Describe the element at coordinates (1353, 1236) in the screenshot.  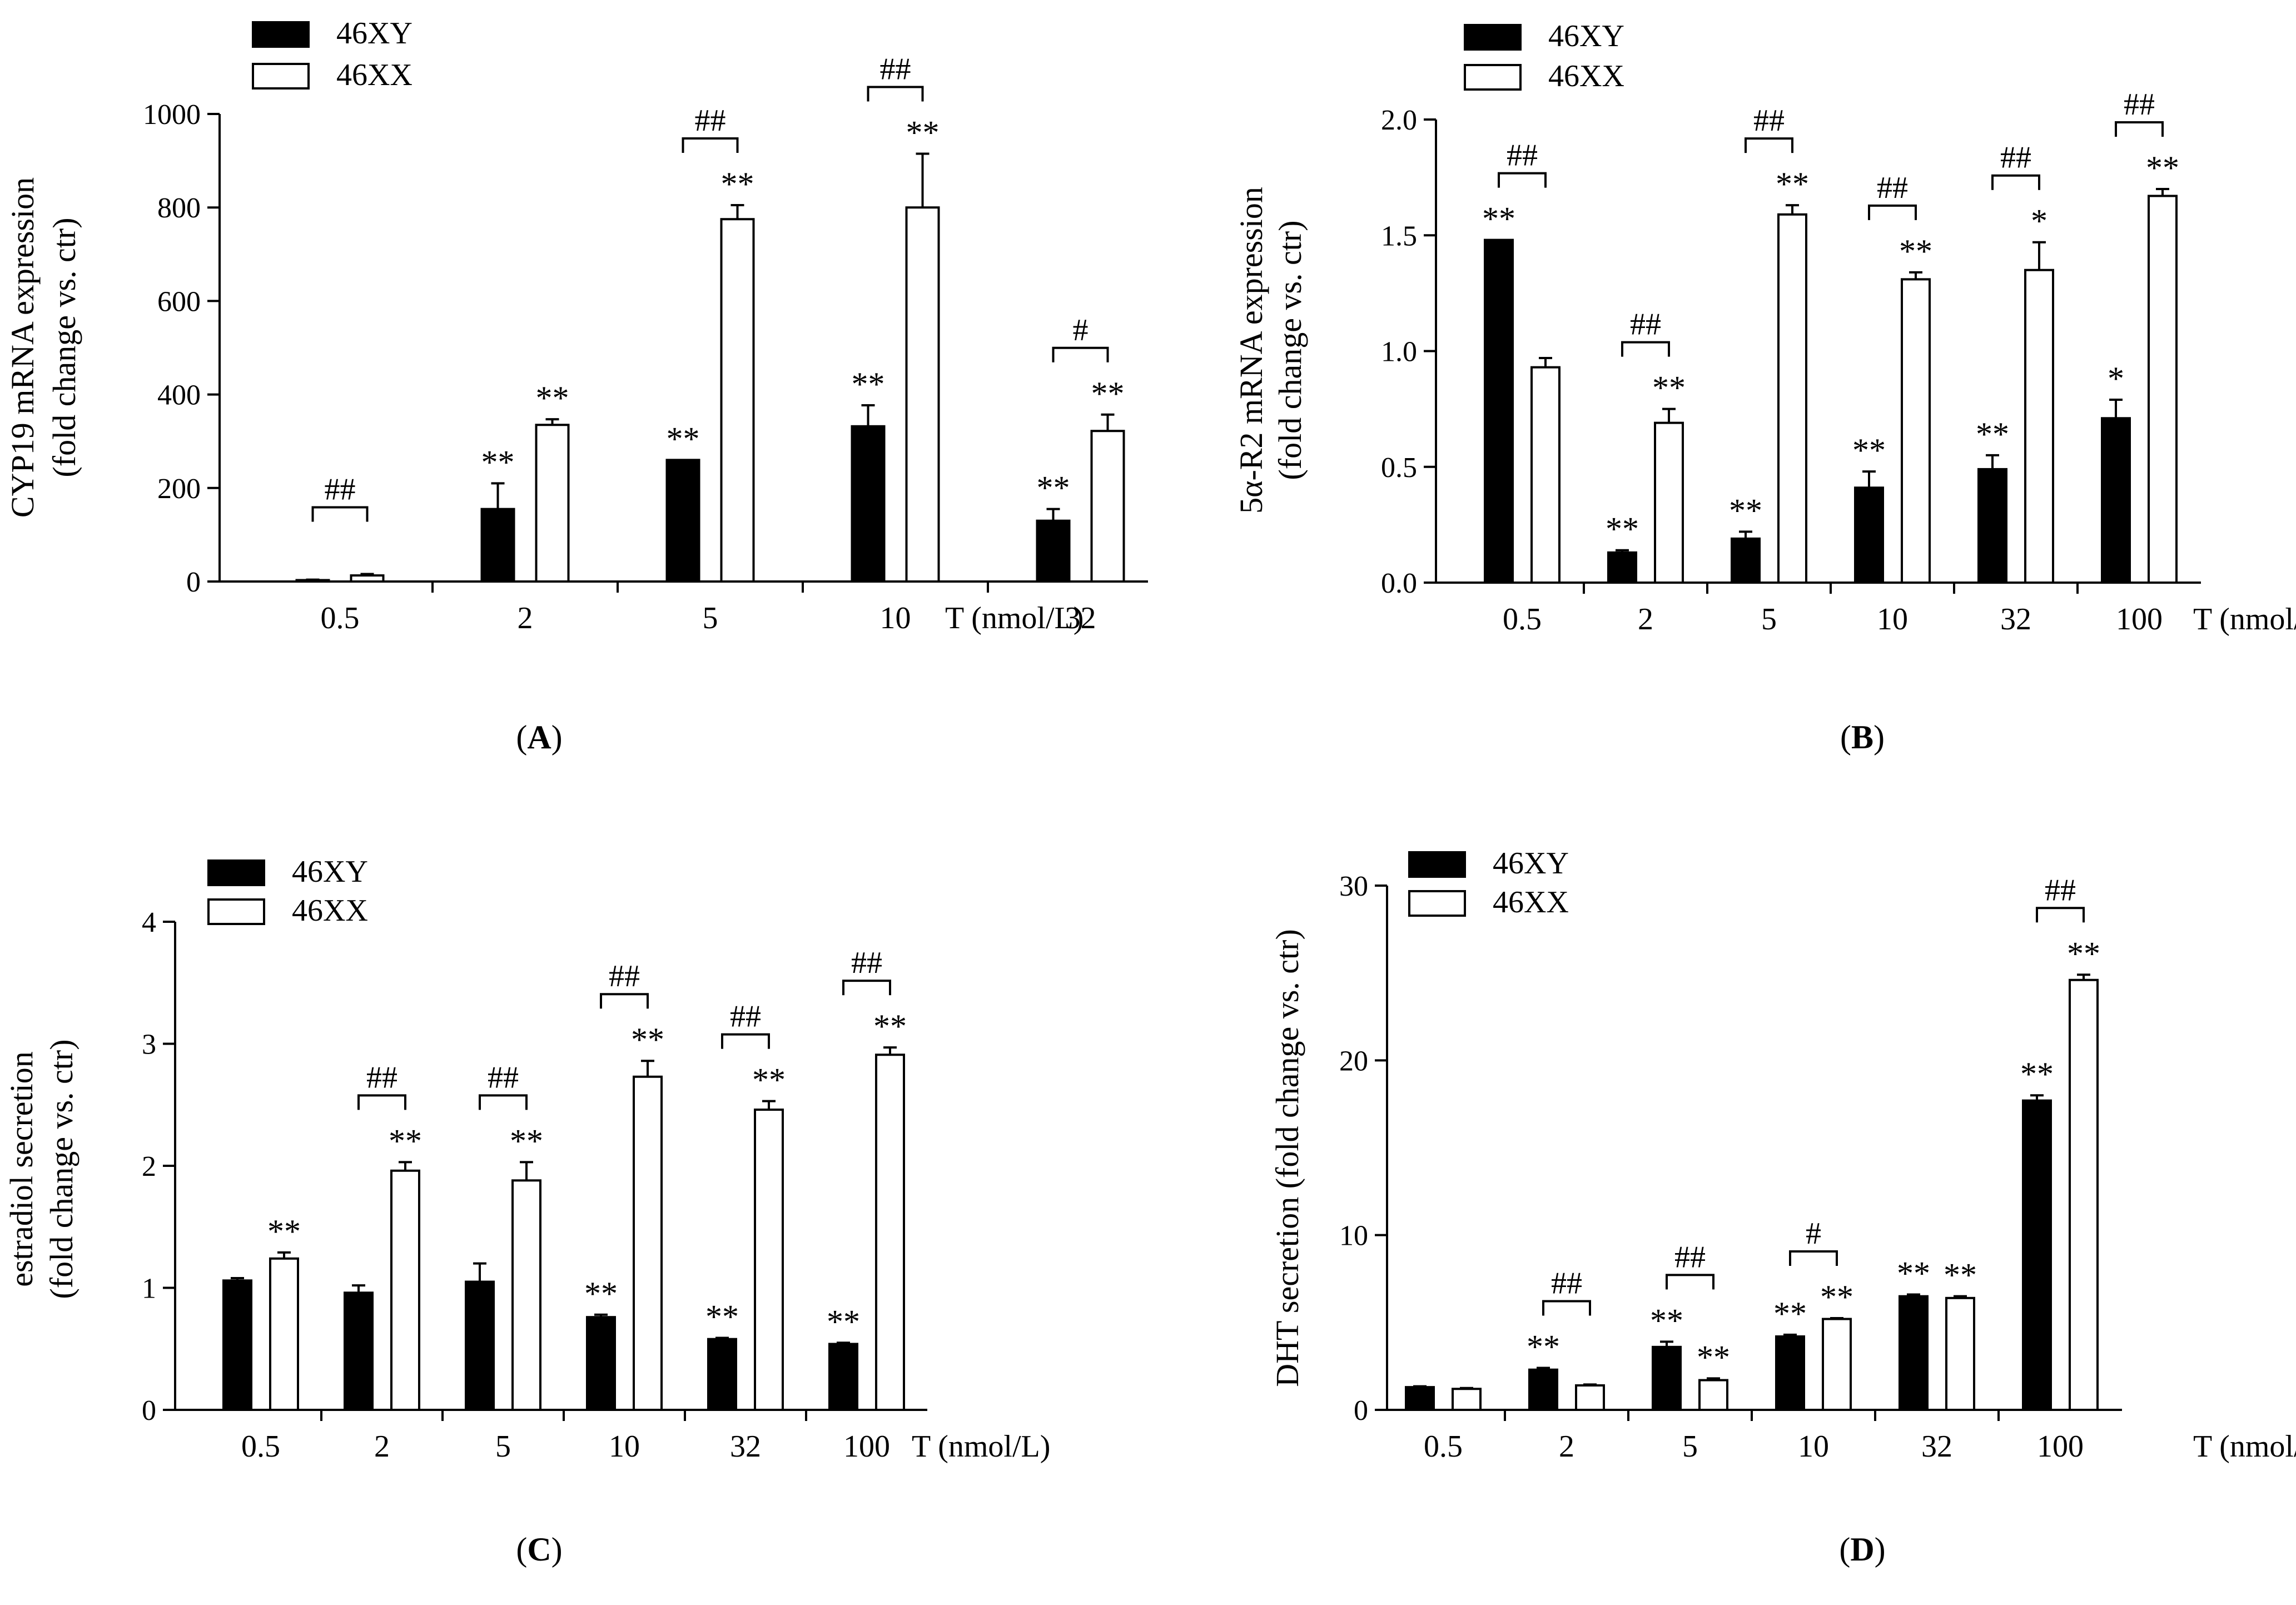
I see `y-tick-label-d: 10` at that location.